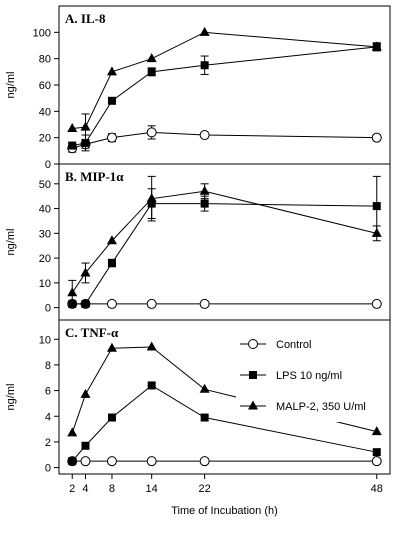 The height and width of the screenshot is (534, 400). What do you see at coordinates (45, 60) in the screenshot?
I see `y-tick-label: 80` at bounding box center [45, 60].